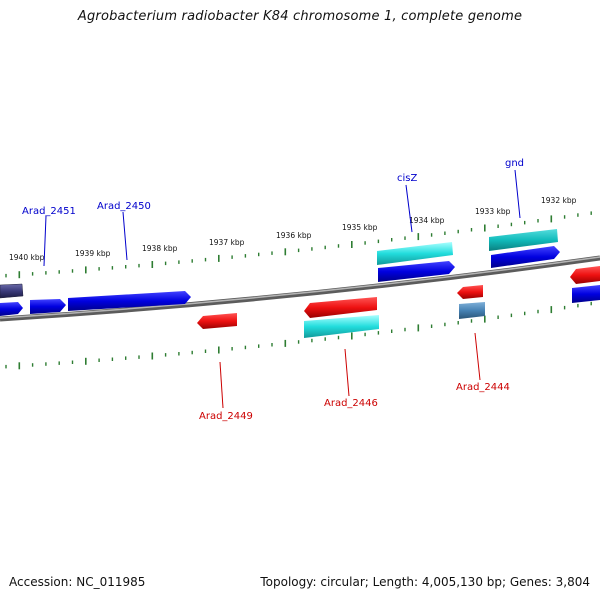 This screenshot has height=600, width=600. I want to click on tick-label-1937: 1937 kbp, so click(227, 242).